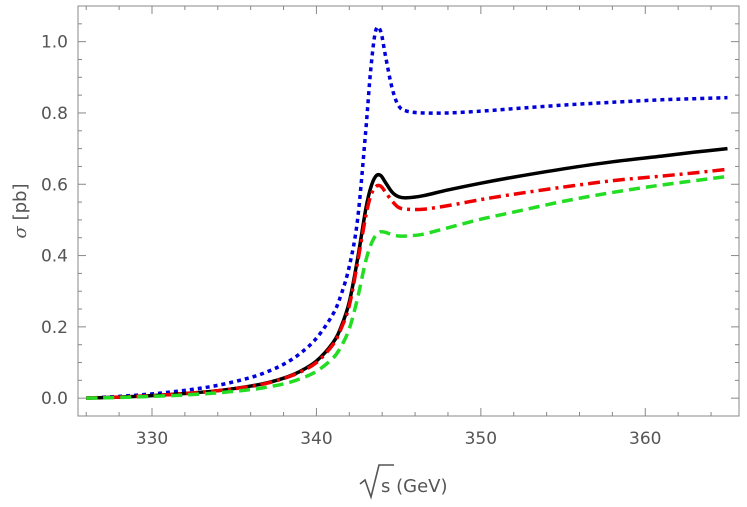 This screenshot has height=507, width=747. Describe the element at coordinates (20, 205) in the screenshot. I see `y-axis-label-unit: [pb]` at that location.